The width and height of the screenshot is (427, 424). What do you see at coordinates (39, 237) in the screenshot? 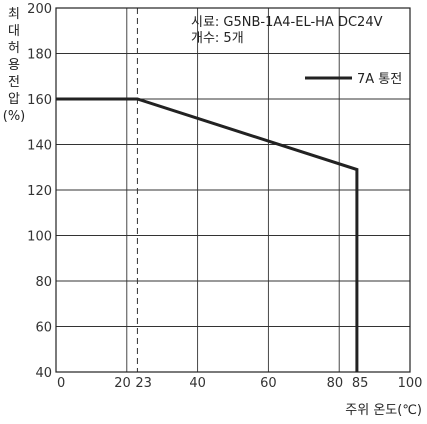
I see `y-tick-label: 100` at bounding box center [39, 237].